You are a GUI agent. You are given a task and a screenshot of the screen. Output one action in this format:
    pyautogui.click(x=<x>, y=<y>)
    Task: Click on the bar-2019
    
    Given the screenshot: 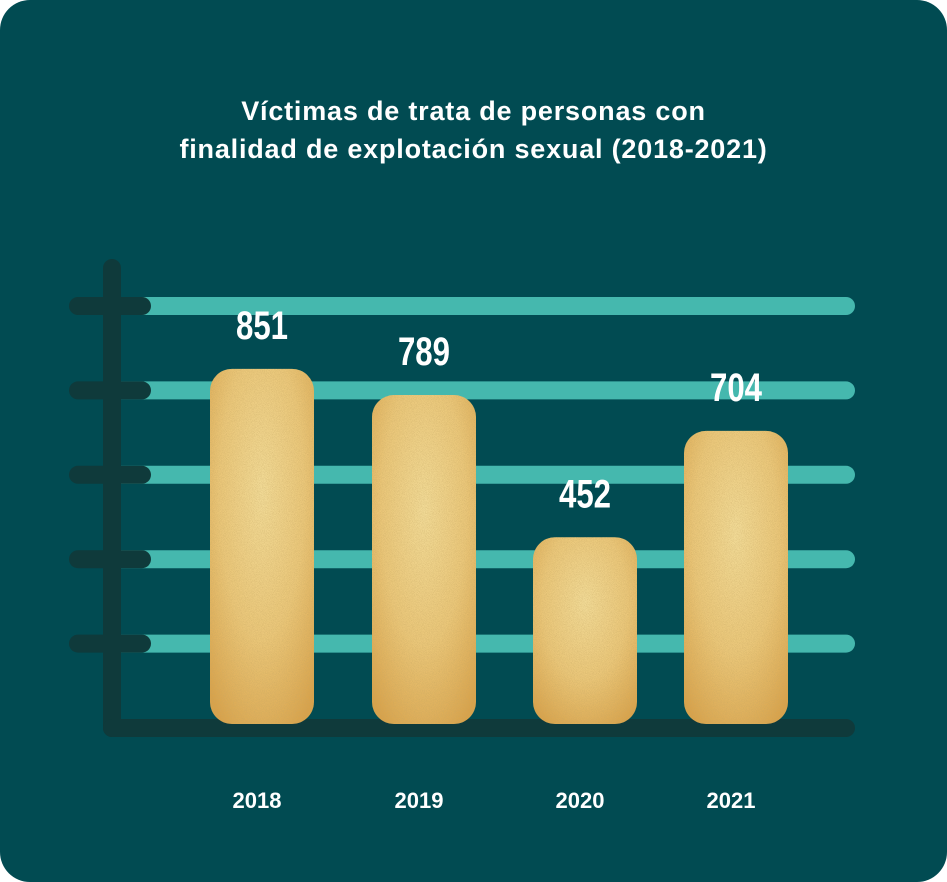 What is the action you would take?
    pyautogui.click(x=424, y=559)
    